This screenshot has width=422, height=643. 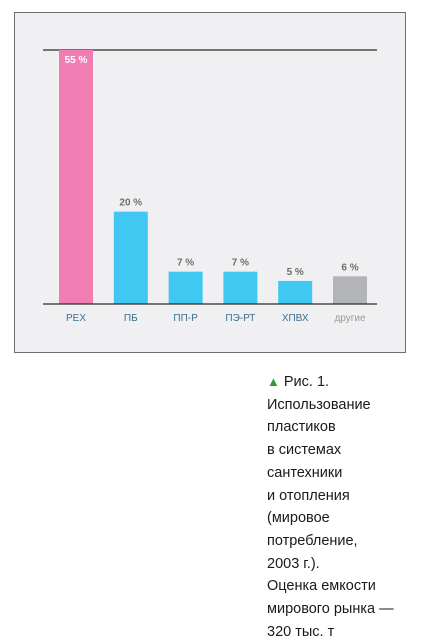 What do you see at coordinates (308, 495) in the screenshot?
I see `caption-line-6: и отопления` at bounding box center [308, 495].